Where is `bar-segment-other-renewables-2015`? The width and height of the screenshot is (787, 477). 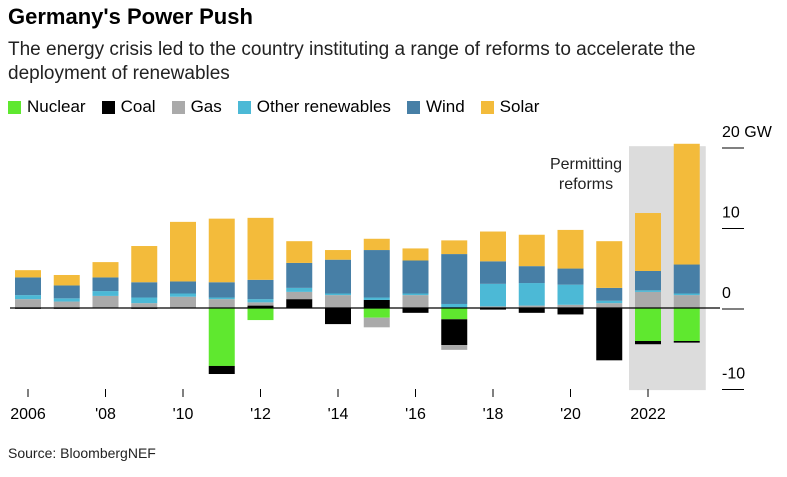
bar-segment-other-renewables-2015 is located at coordinates (376, 298).